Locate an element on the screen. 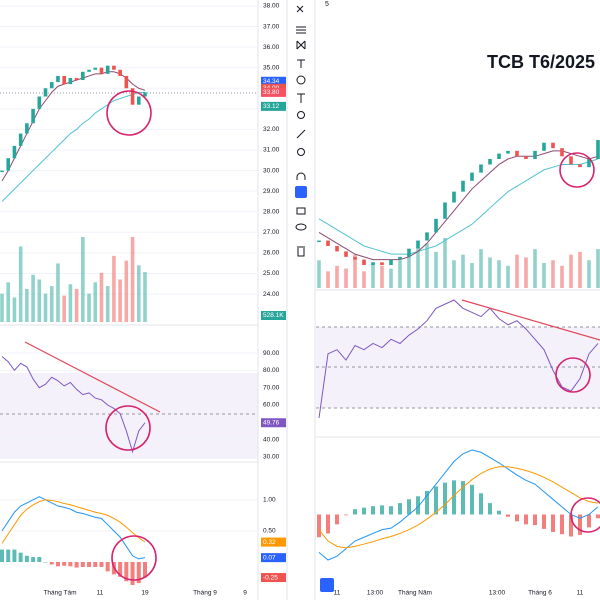 This screenshot has width=600, height=600. signal-line is located at coordinates (73, 521).